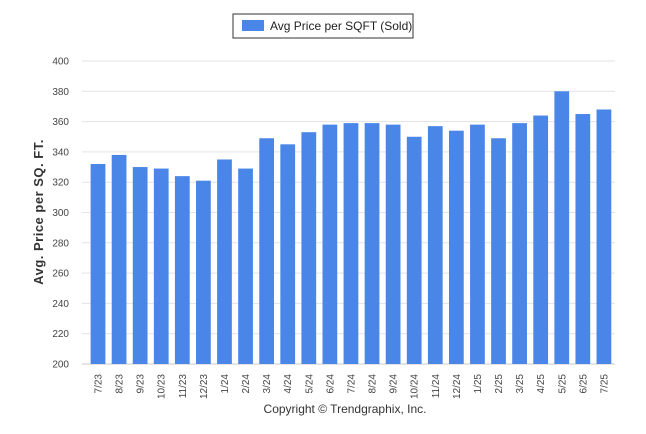  I want to click on x-tick-label: 1/25, so click(478, 384).